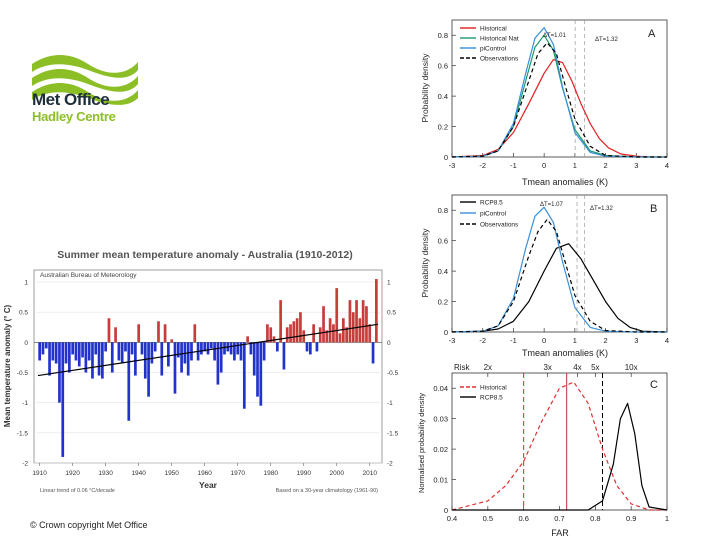  What do you see at coordinates (493, 29) in the screenshot?
I see `legend-label: Historical` at bounding box center [493, 29].